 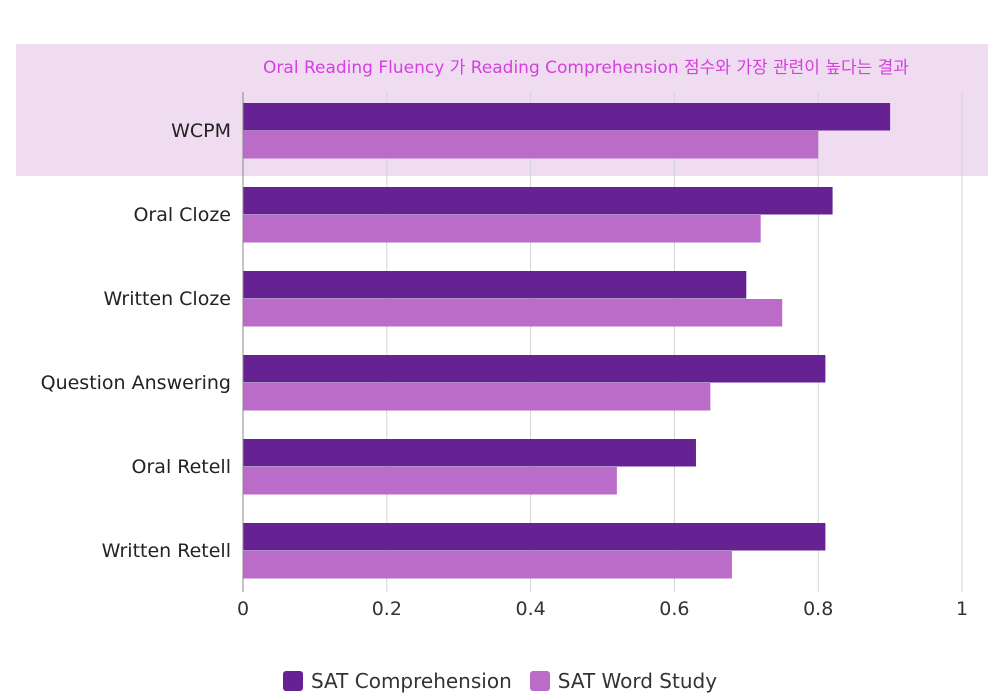 I want to click on x-tick-label-0-8: 0.8, so click(x=818, y=609).